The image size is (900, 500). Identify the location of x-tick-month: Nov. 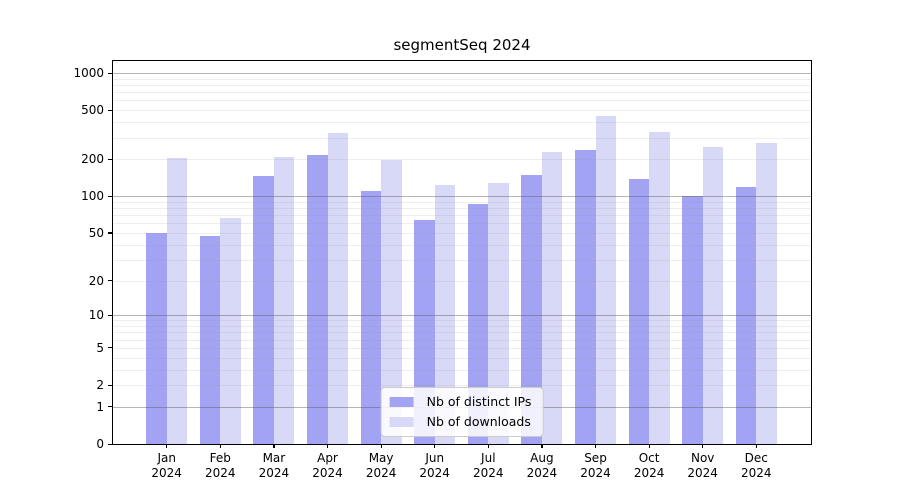
(702, 458).